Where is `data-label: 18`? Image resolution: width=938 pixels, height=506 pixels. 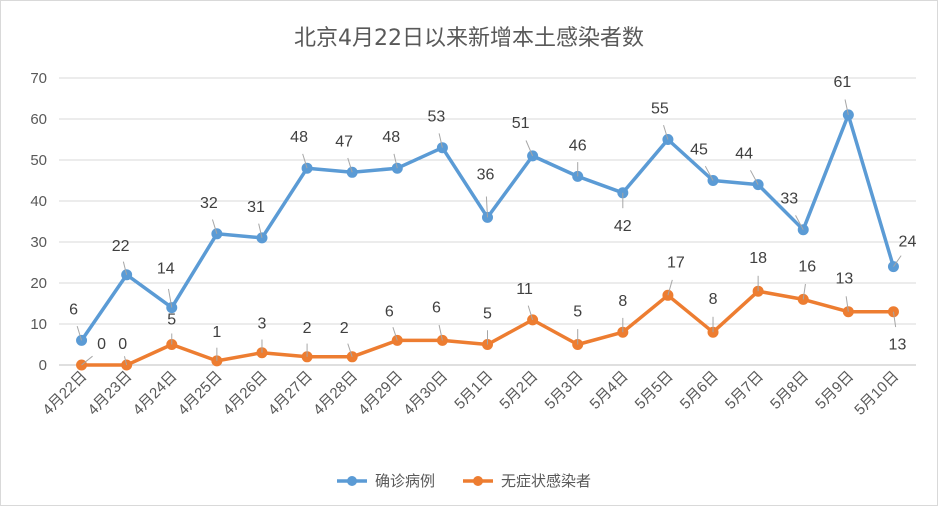 data-label: 18 is located at coordinates (758, 258).